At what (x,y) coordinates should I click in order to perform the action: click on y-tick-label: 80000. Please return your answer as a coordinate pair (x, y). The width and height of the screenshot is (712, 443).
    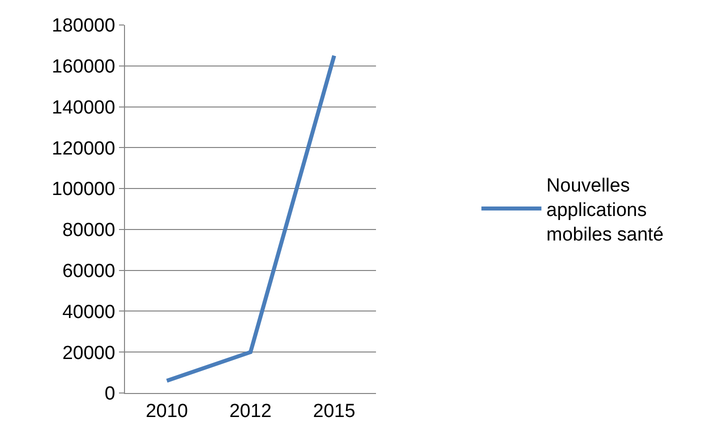
    Looking at the image, I should click on (89, 231).